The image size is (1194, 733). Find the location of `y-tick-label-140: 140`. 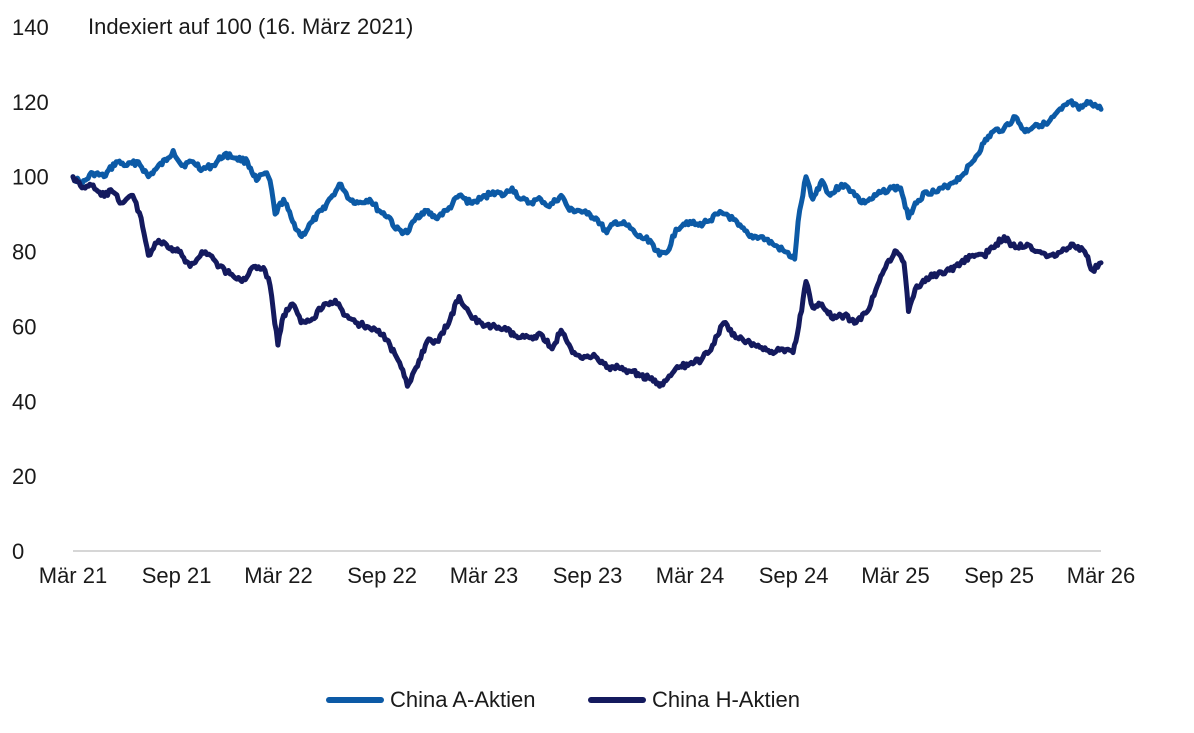

y-tick-label-140: 140 is located at coordinates (30, 27).